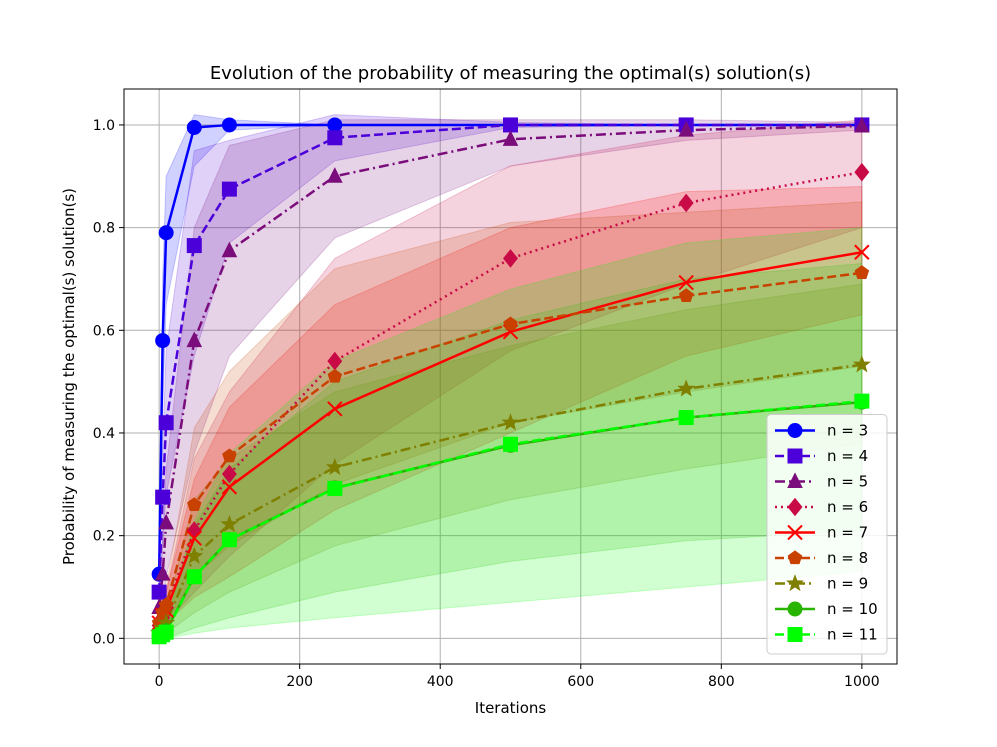 The image size is (997, 747). What do you see at coordinates (580, 682) in the screenshot?
I see `x-tick-label: 600` at bounding box center [580, 682].